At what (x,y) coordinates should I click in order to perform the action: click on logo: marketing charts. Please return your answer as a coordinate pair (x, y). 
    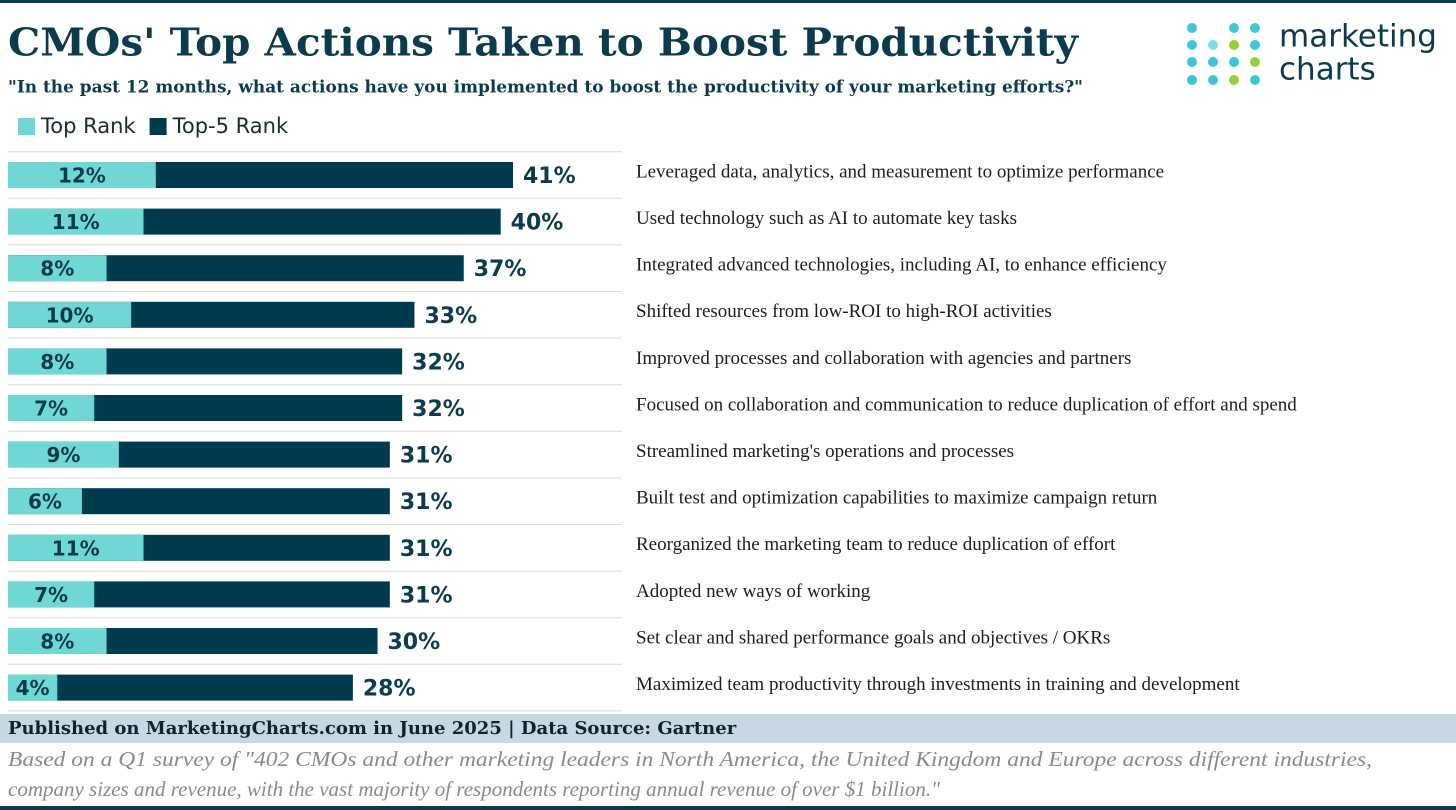
    Looking at the image, I should click on (1312, 53).